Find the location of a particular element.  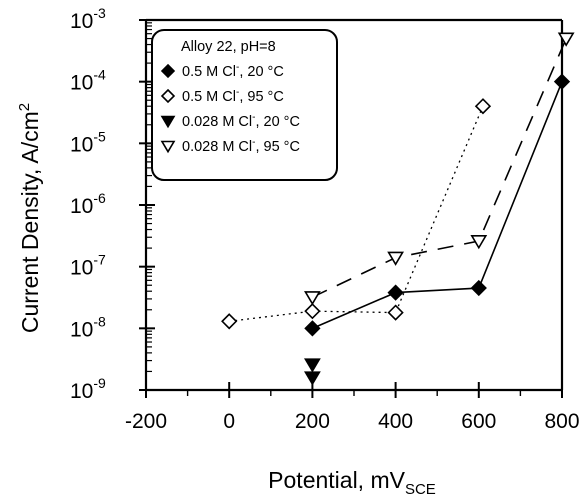

x-tick-label: 0 is located at coordinates (229, 421).